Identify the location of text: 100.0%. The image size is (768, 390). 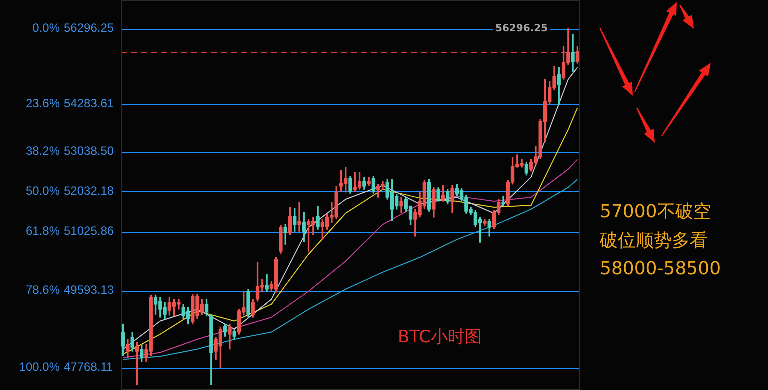
(39, 367).